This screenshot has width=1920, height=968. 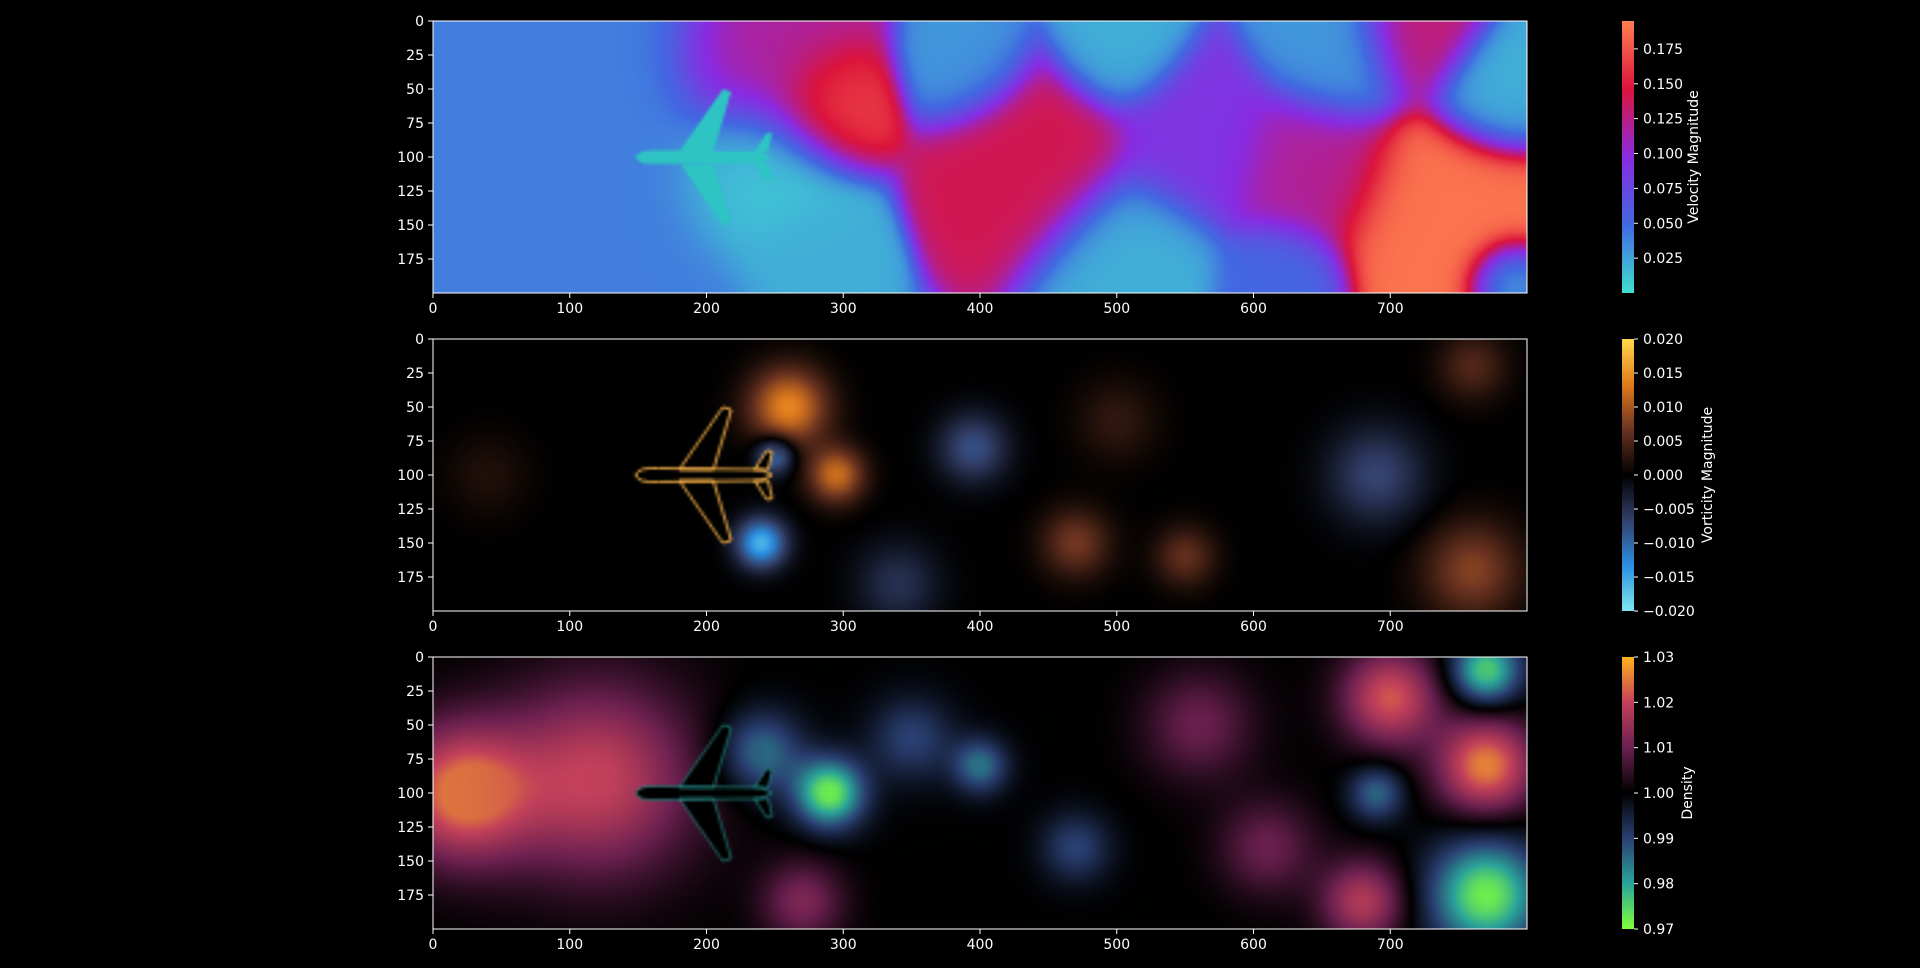 What do you see at coordinates (1663, 50) in the screenshot?
I see `colorbar-tick-label: 0.175` at bounding box center [1663, 50].